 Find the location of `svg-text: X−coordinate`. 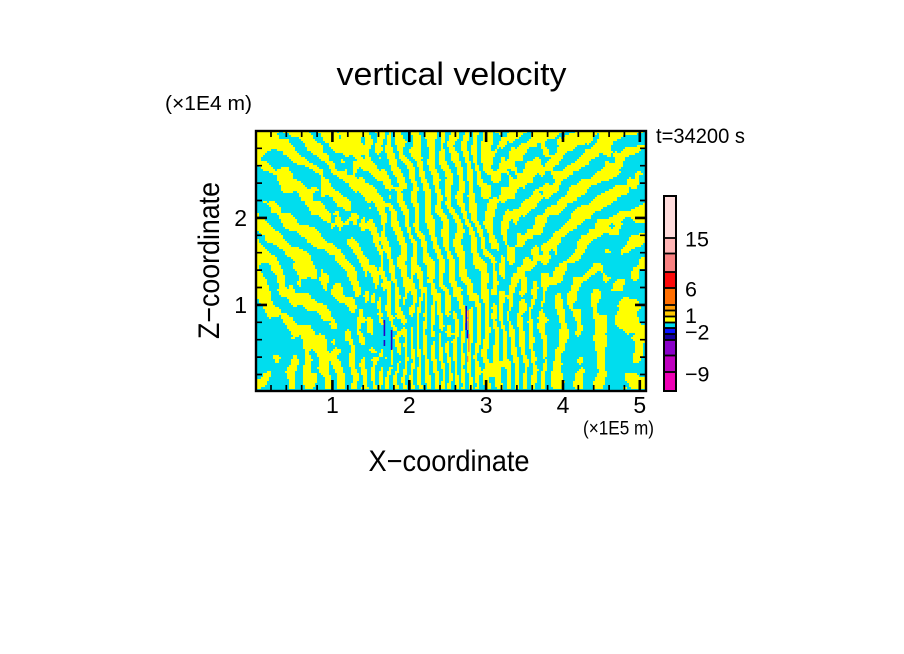

svg-text: X−coordinate is located at coordinates (449, 461).